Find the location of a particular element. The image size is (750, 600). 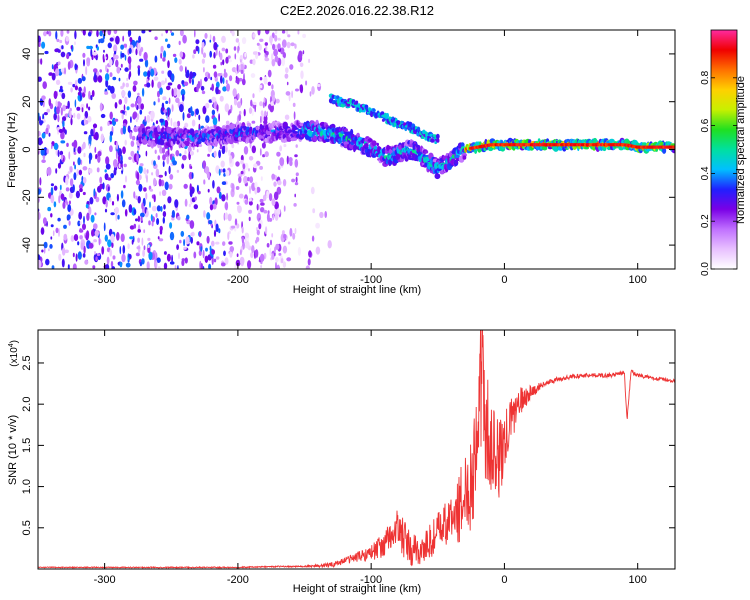

spectrogram-x-label: Height of straight line (km) is located at coordinates (357, 290).